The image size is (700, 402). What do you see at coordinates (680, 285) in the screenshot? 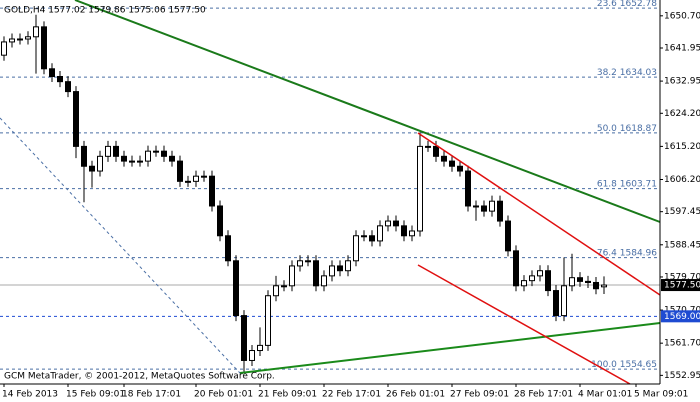
I see `bid-box` at bounding box center [680, 285].